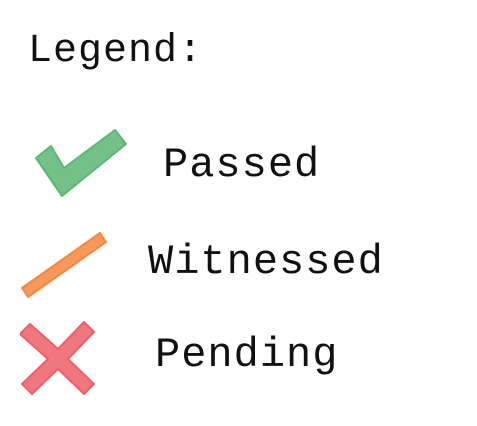 Image resolution: width=477 pixels, height=426 pixels. I want to click on legend-label-passed: Passed, so click(242, 165).